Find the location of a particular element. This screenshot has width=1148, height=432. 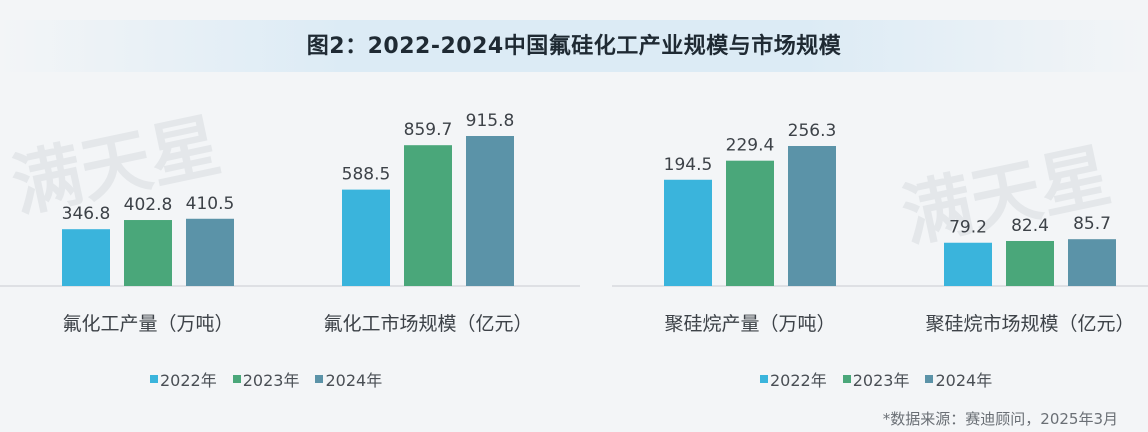

page-title: 图2：2022-2024中国氟硅化工产业规模与市场规模 is located at coordinates (574, 46).